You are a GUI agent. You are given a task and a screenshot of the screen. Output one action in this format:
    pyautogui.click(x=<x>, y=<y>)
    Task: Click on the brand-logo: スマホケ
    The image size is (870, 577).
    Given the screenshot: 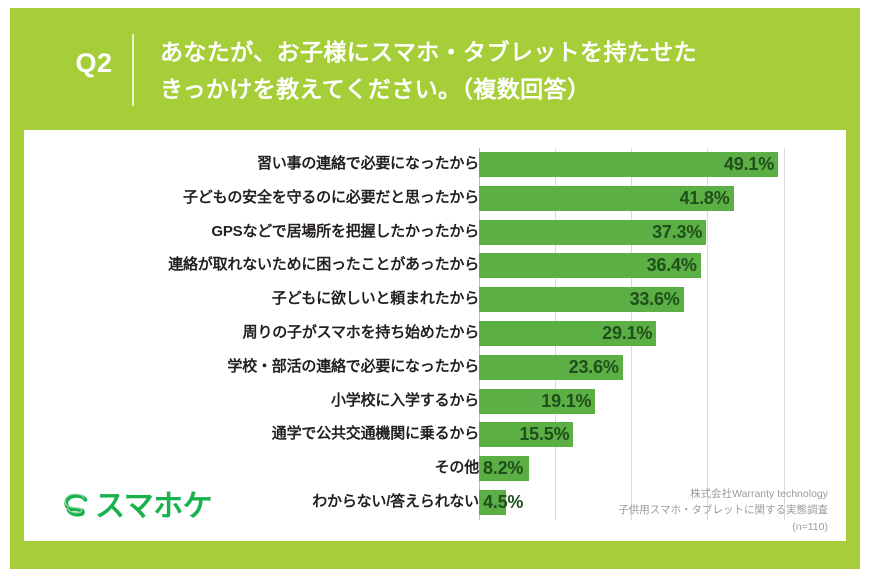 What is the action you would take?
    pyautogui.click(x=137, y=507)
    